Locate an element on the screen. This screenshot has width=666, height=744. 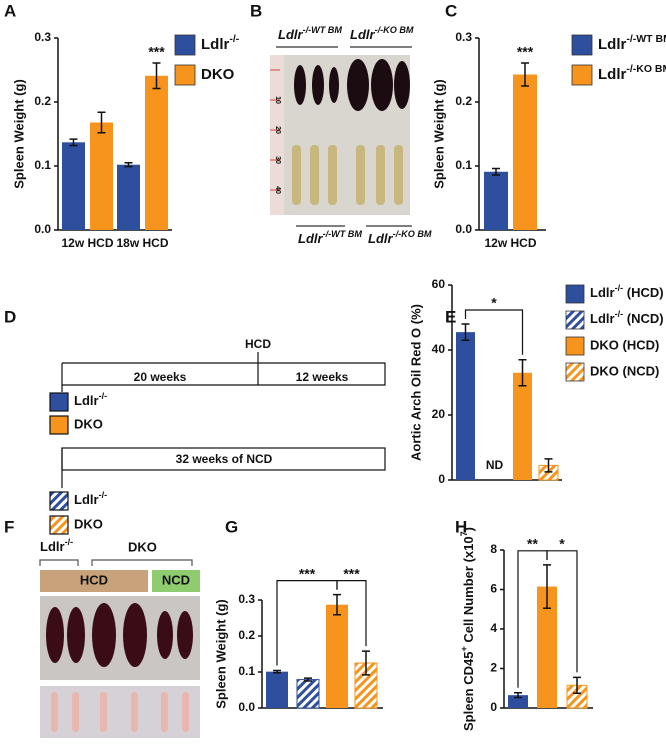
text-part: (NCD) is located at coordinates (643, 318).